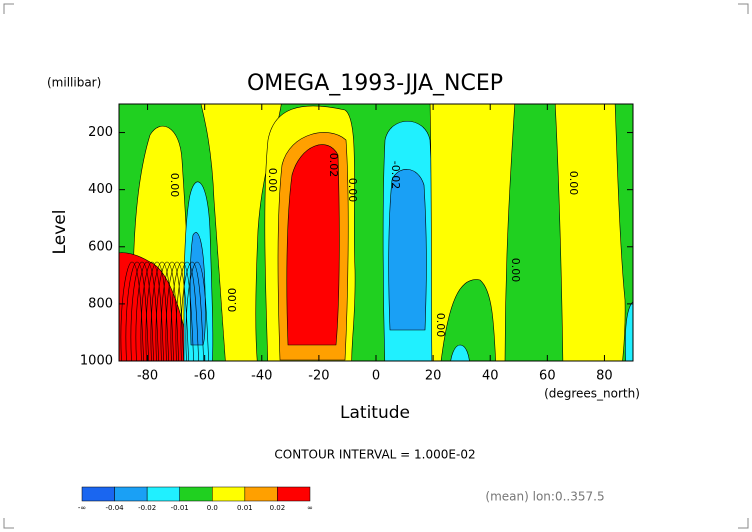 The width and height of the screenshot is (752, 532). Describe the element at coordinates (180, 508) in the screenshot. I see `colorbar-label: -0.01` at that location.